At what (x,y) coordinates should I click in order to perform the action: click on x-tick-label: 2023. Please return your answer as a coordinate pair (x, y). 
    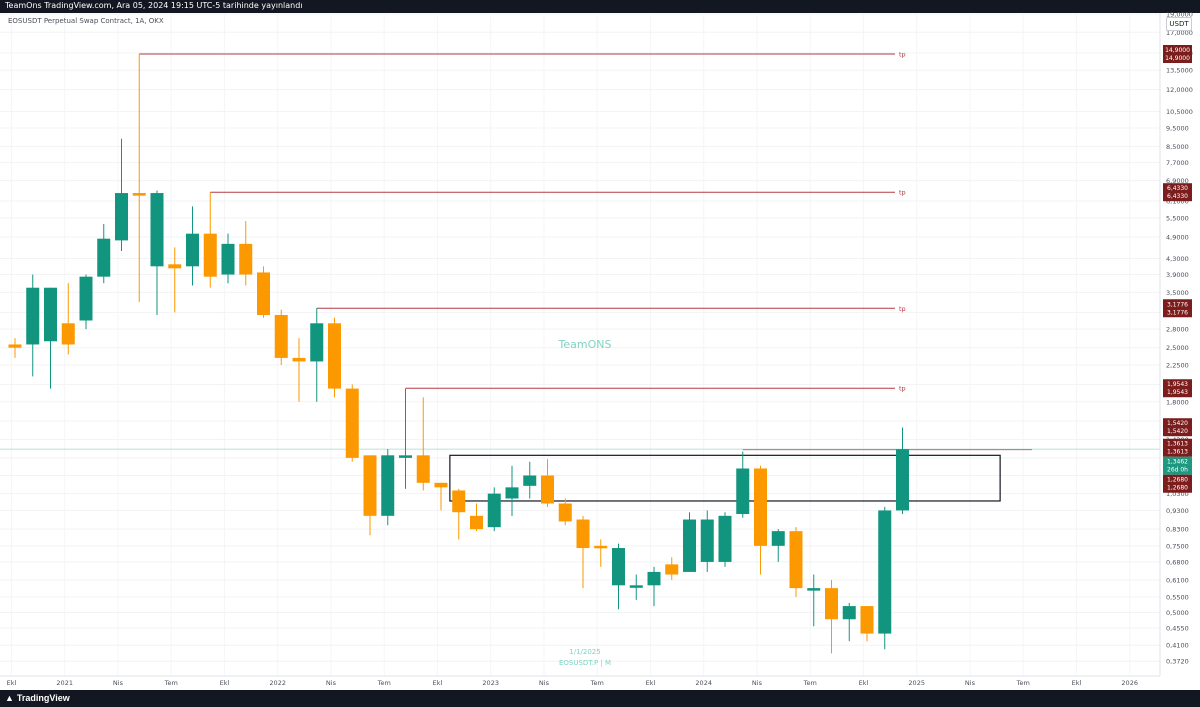
    Looking at the image, I should click on (490, 683).